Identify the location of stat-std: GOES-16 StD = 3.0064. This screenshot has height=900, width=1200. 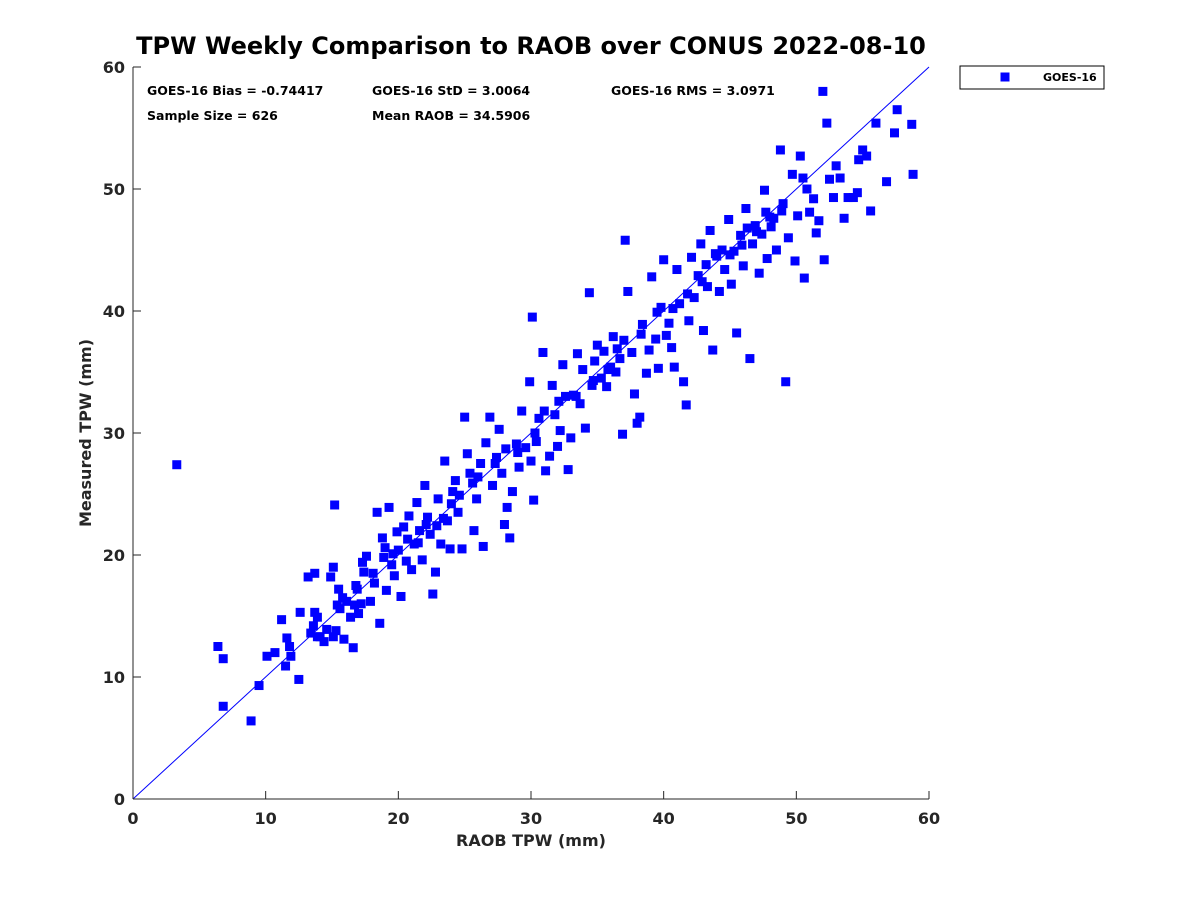
(451, 90).